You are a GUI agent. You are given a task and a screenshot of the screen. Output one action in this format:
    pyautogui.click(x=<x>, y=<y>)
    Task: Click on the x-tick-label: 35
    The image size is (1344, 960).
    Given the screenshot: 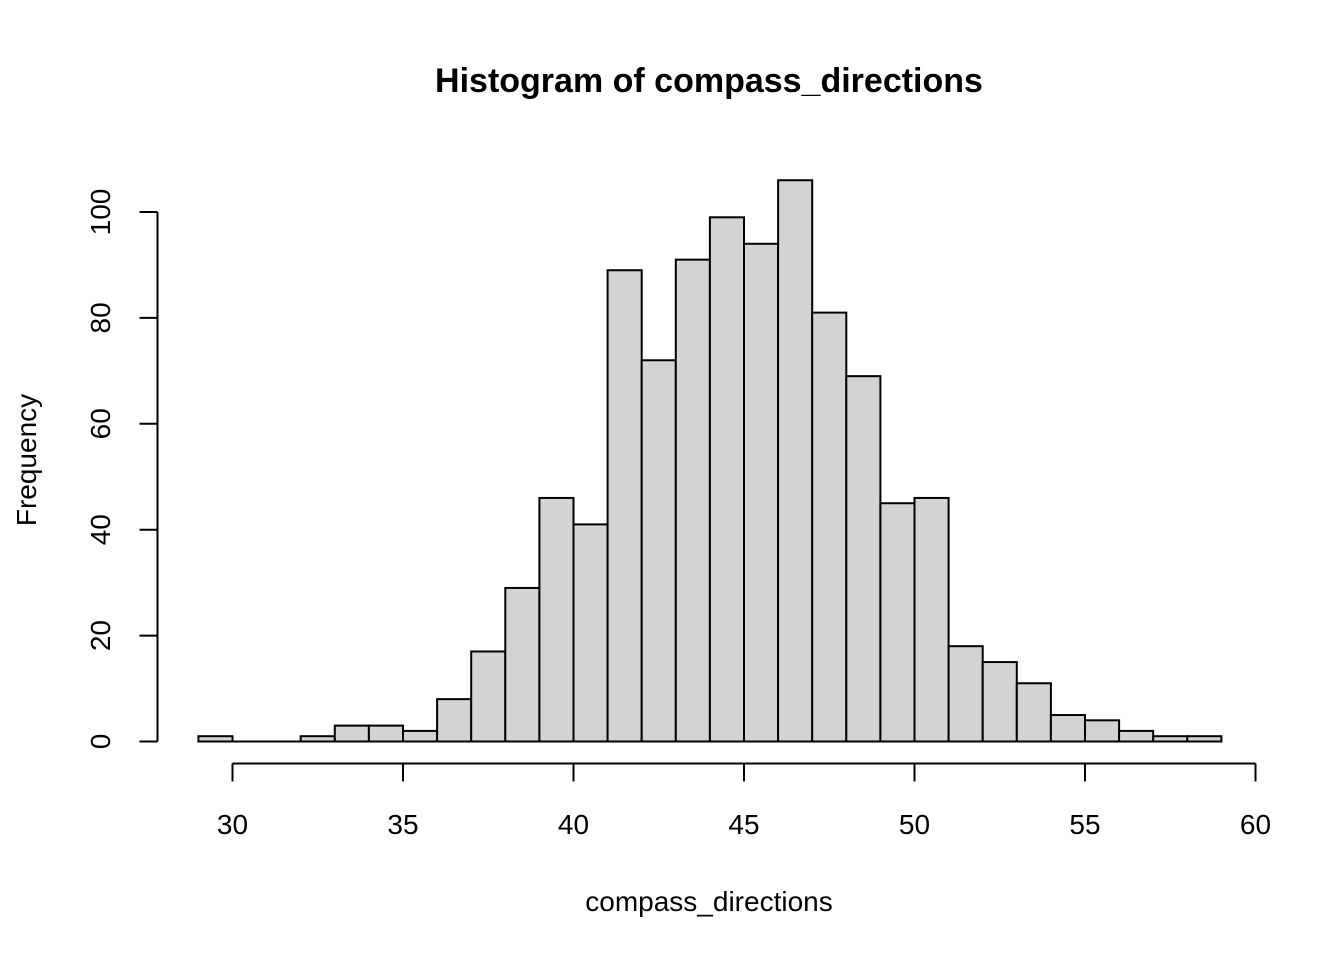 What is the action you would take?
    pyautogui.click(x=402, y=824)
    